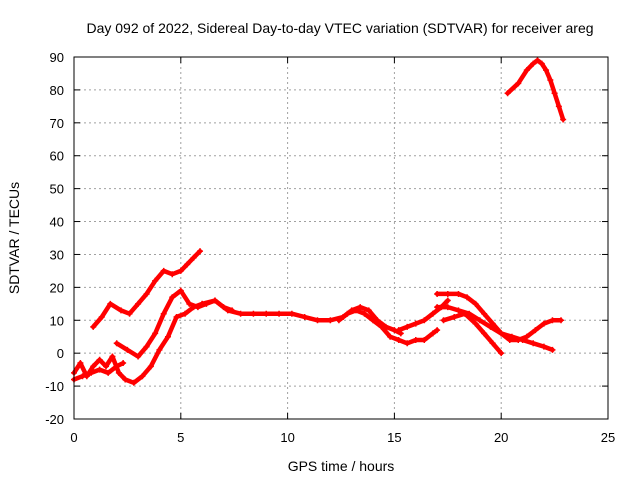 The width and height of the screenshot is (640, 480). What do you see at coordinates (287, 437) in the screenshot?
I see `x-tick-label: 10` at bounding box center [287, 437].